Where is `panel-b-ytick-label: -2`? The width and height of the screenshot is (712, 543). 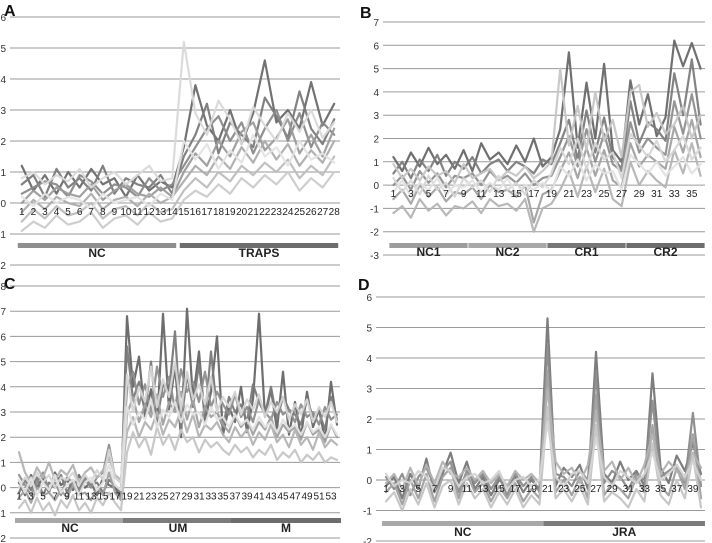 panel-b-ytick-label: -2 is located at coordinates (374, 233).